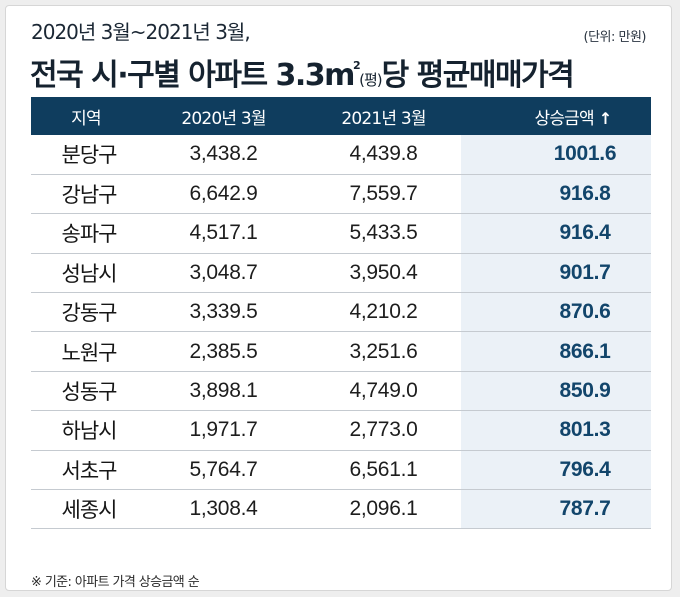 This screenshot has height=597, width=680. I want to click on cell-rise: 801.3, so click(556, 430).